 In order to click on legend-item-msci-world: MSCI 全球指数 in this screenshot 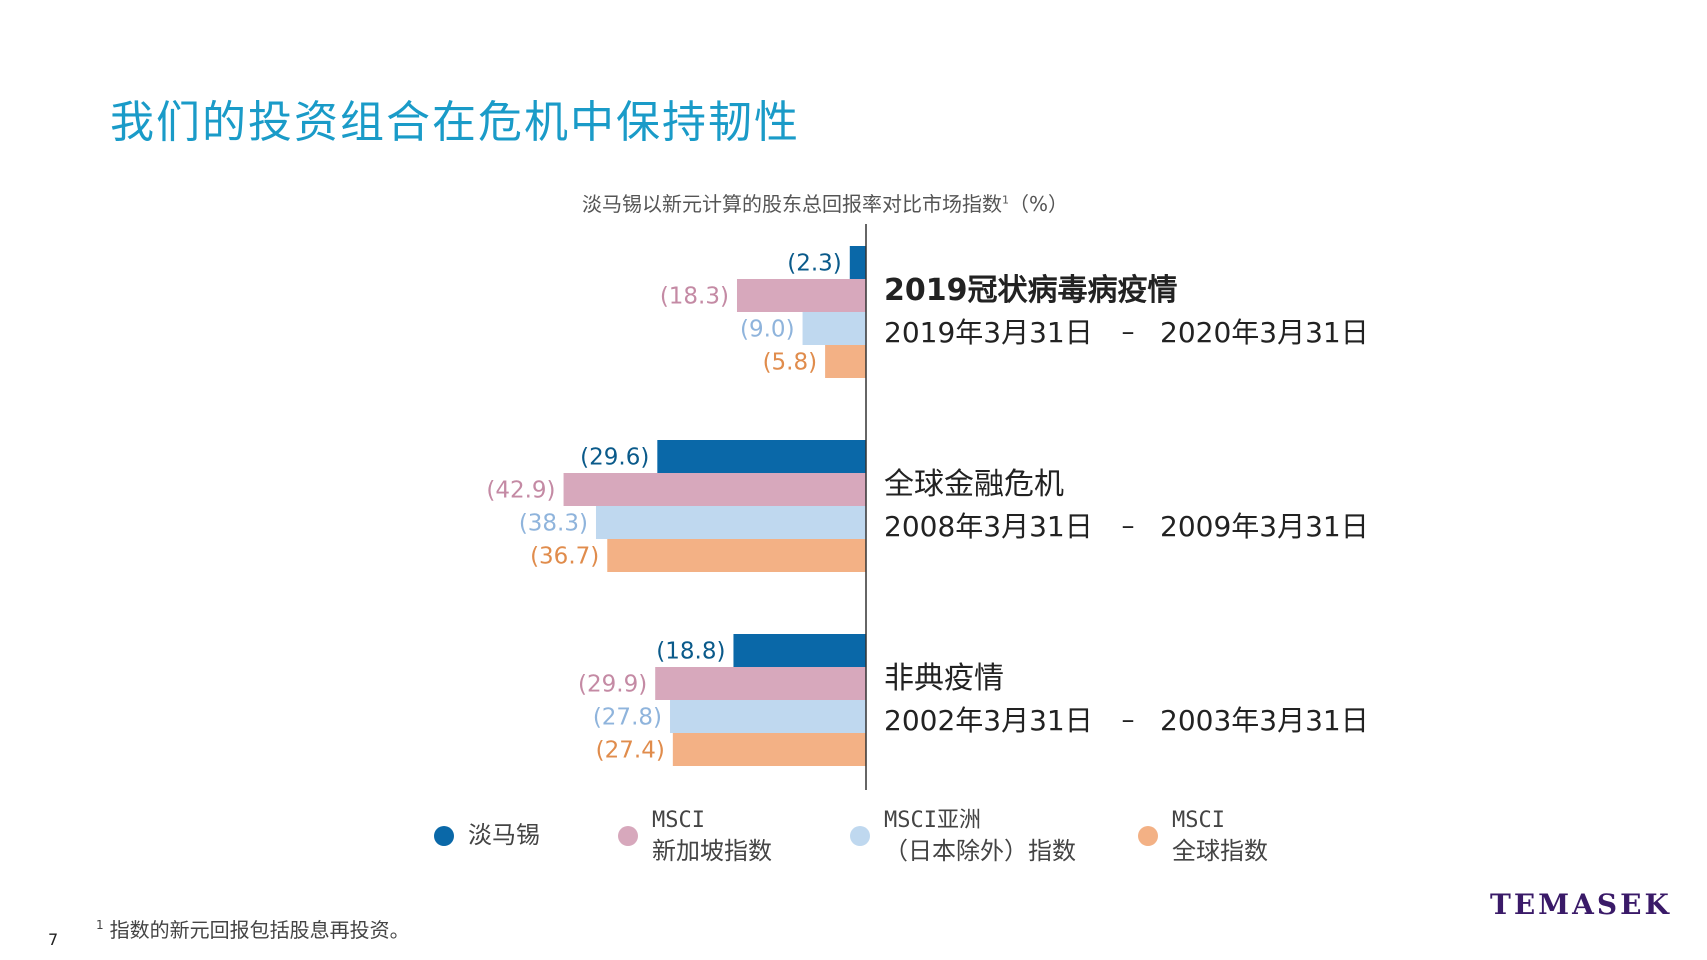, I will do `click(1203, 835)`.